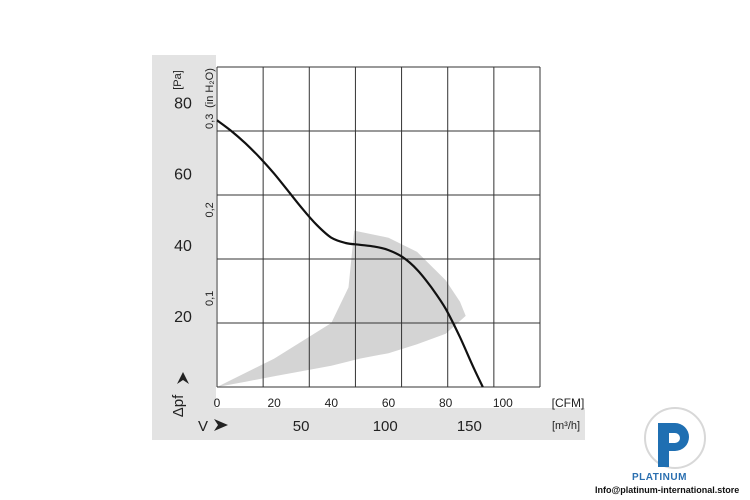 Image resolution: width=750 pixels, height=500 pixels. I want to click on x-unit-secondary: [m³/h], so click(566, 426).